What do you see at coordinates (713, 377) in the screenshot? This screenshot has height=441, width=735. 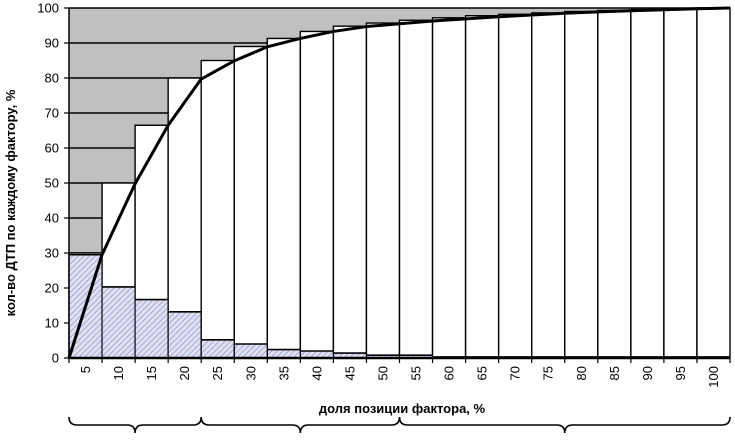 I see `x-tick-label: 100` at bounding box center [713, 377].